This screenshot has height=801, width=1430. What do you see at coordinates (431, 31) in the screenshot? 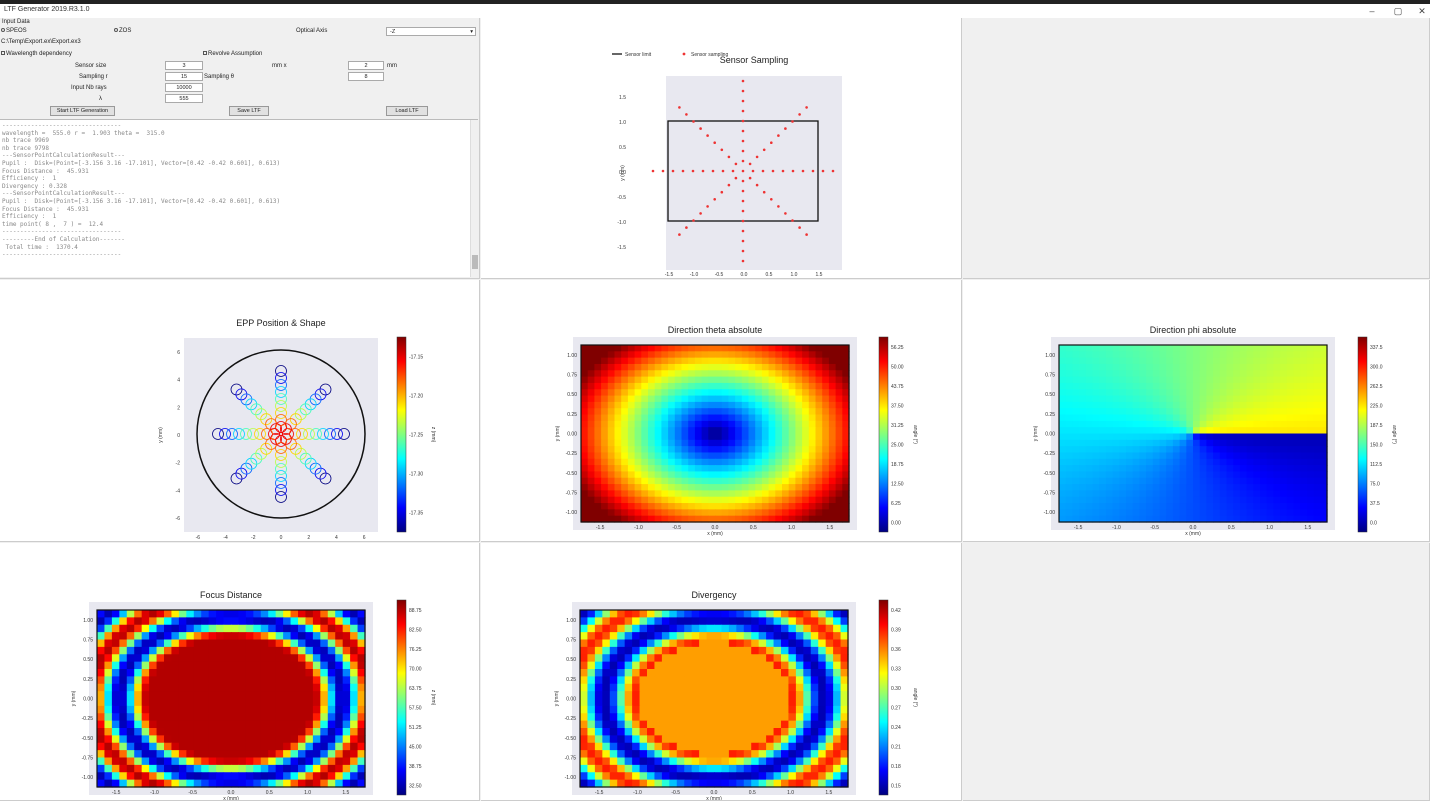
I see `optical-axis-select: -Z ▾` at bounding box center [431, 31].